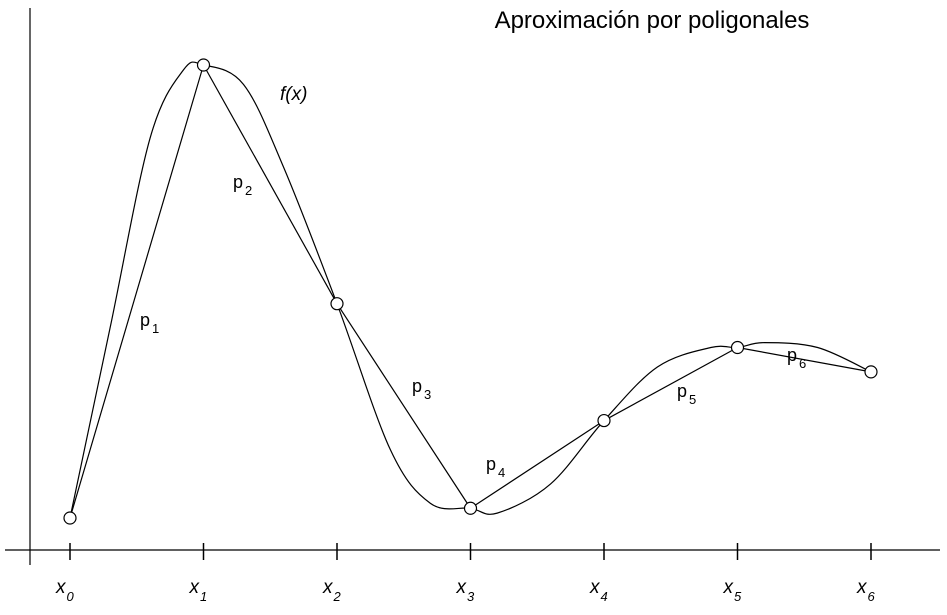 The image size is (947, 615). Describe the element at coordinates (466, 590) in the screenshot. I see `x-tick-label-3: x3` at that location.